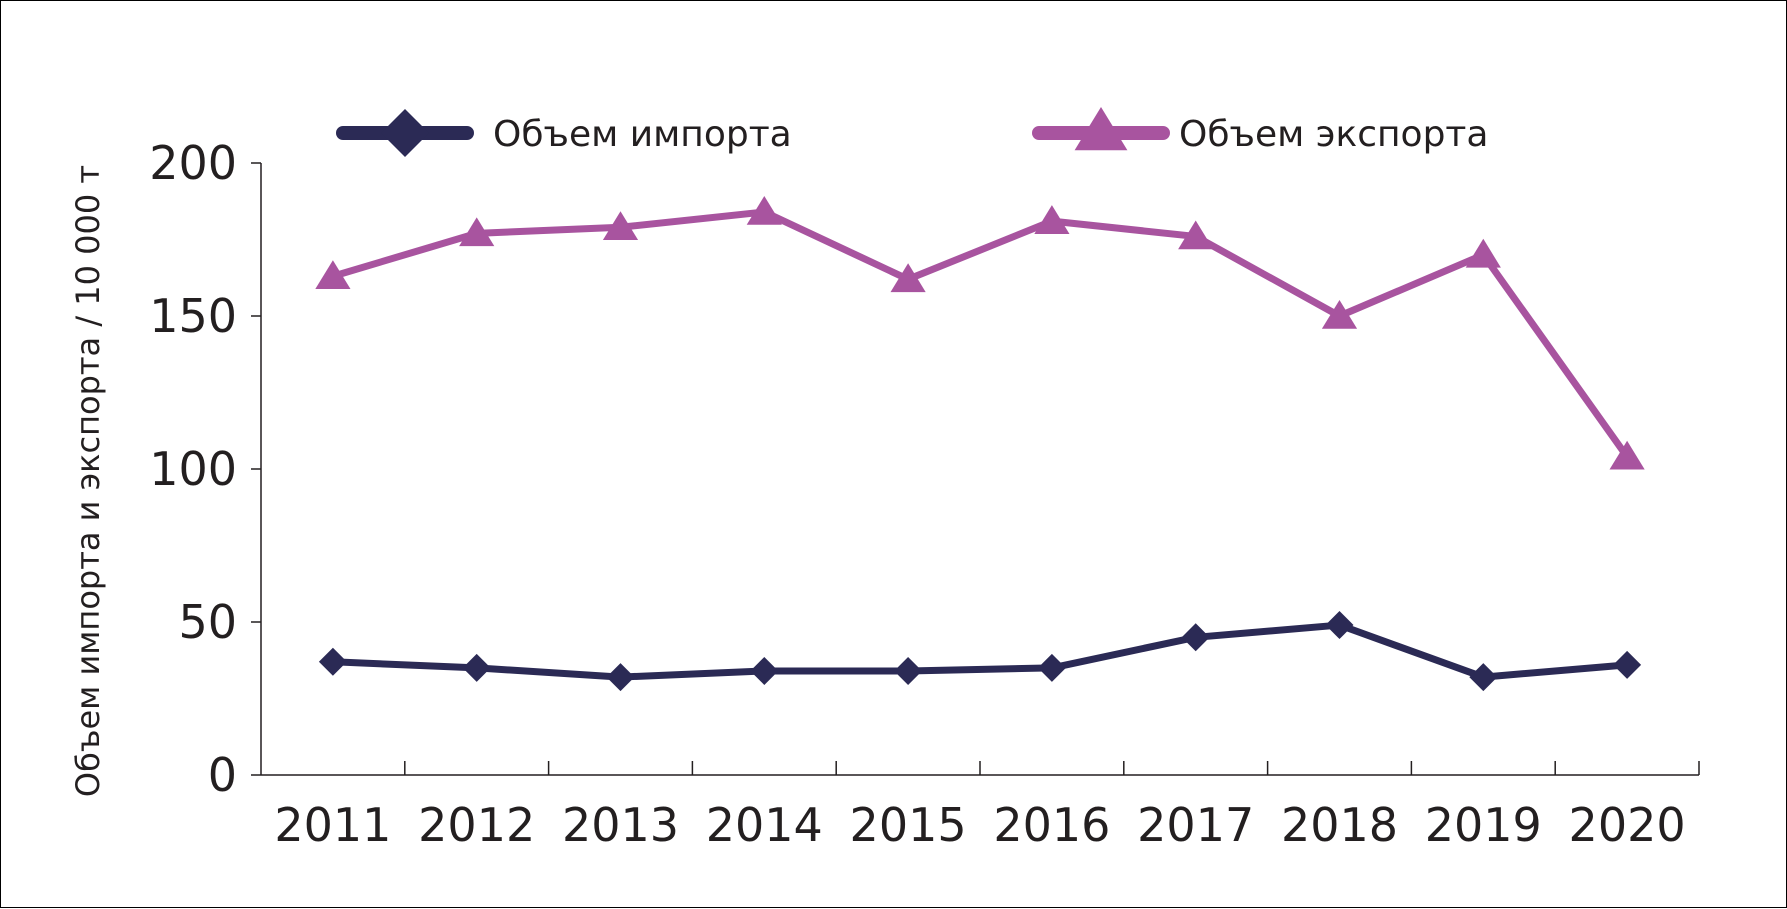  I want to click on x-tick-label: 2020, so click(1627, 825).